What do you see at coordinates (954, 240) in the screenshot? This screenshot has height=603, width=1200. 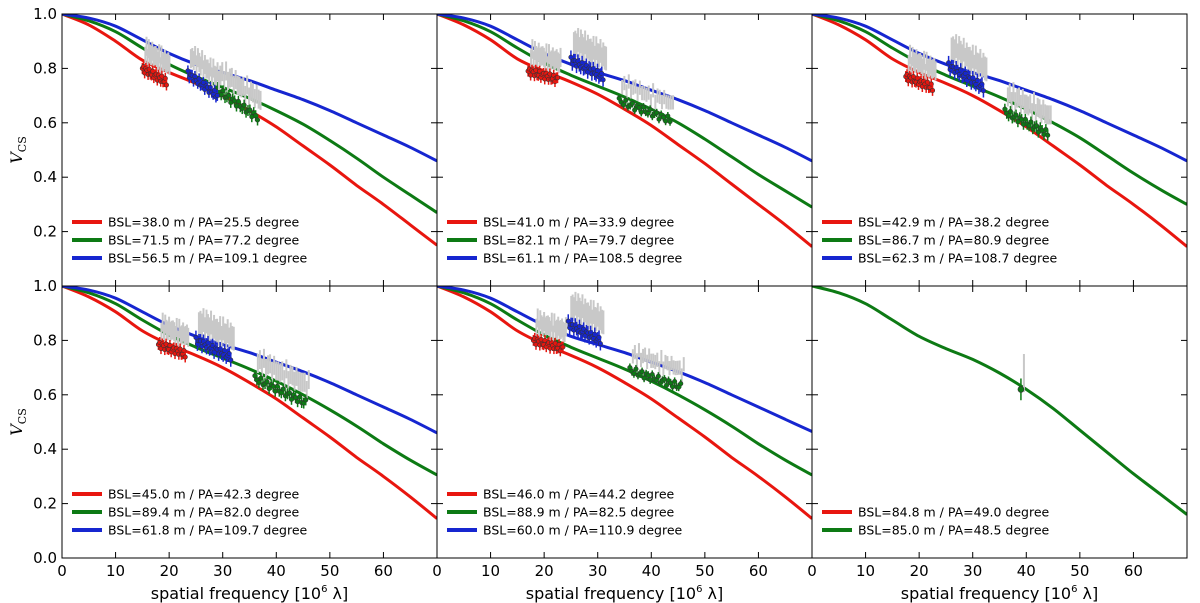 I see `legend-label: BSL=86.7 m / PA=80.9 degree` at bounding box center [954, 240].